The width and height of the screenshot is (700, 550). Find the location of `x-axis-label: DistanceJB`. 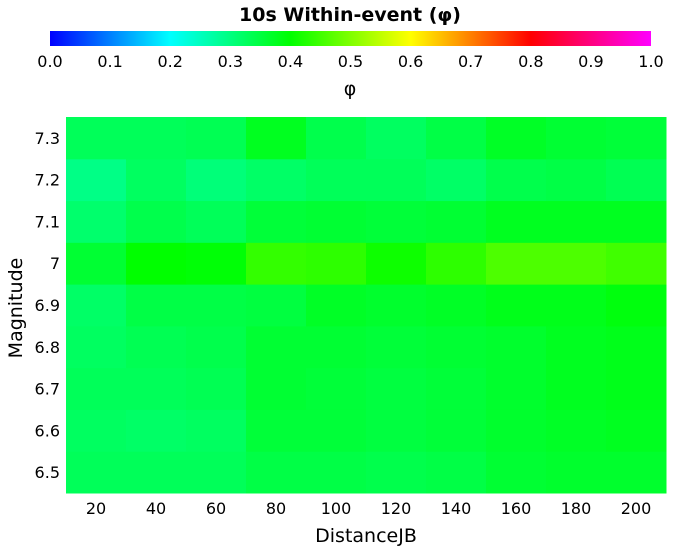

x-axis-label: DistanceJB is located at coordinates (366, 536).